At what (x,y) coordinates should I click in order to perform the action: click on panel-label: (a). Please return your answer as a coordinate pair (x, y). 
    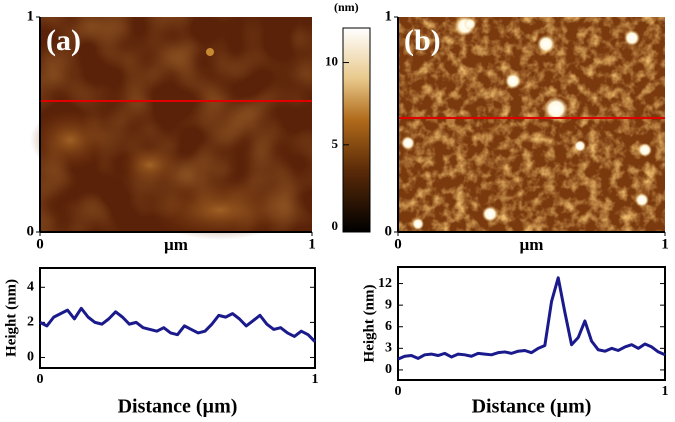
    Looking at the image, I should click on (63, 40).